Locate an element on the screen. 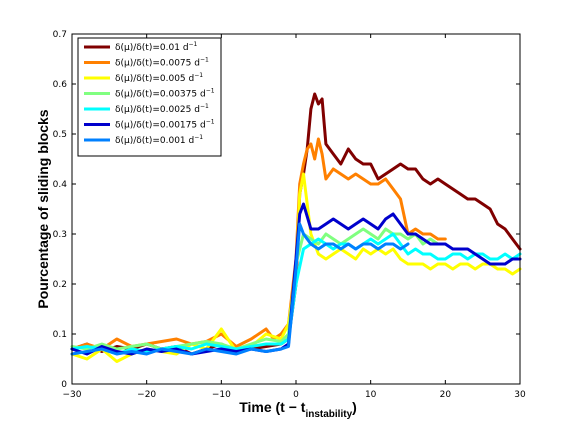 Image resolution: width=576 pixels, height=433 pixels. legend-label-2: δ(μ)/δ(t)=0.0075 d−1 is located at coordinates (162, 63).